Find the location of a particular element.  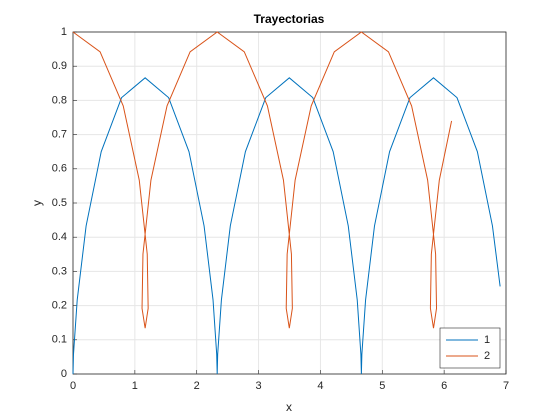

y-tick-label: 0.5 is located at coordinates (59, 203).